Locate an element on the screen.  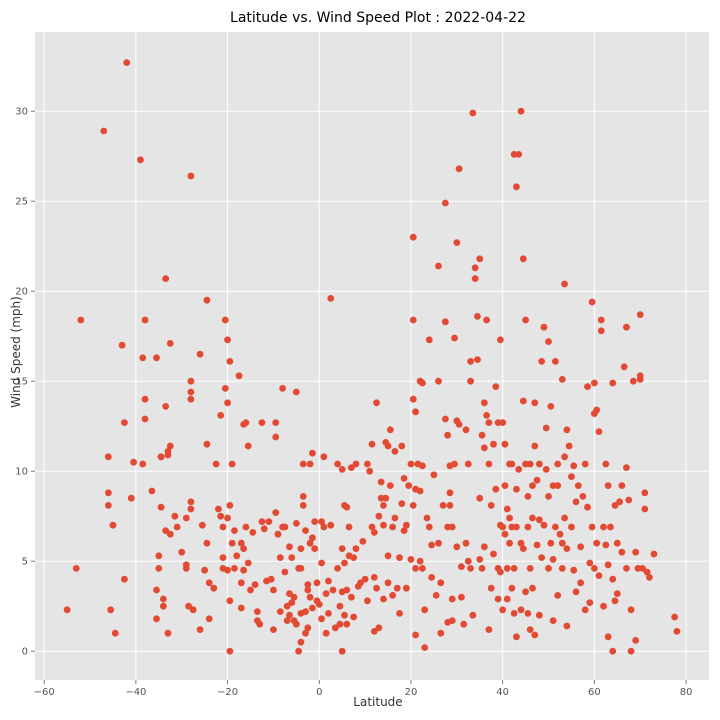
y-tick-label: 15 is located at coordinates (21, 382).